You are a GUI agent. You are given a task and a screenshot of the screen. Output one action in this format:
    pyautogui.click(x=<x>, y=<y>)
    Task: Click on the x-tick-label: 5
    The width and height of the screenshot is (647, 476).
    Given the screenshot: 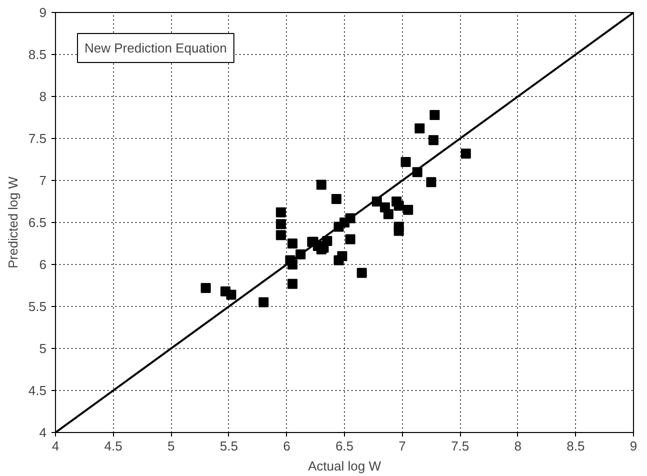 What is the action you would take?
    pyautogui.click(x=171, y=446)
    